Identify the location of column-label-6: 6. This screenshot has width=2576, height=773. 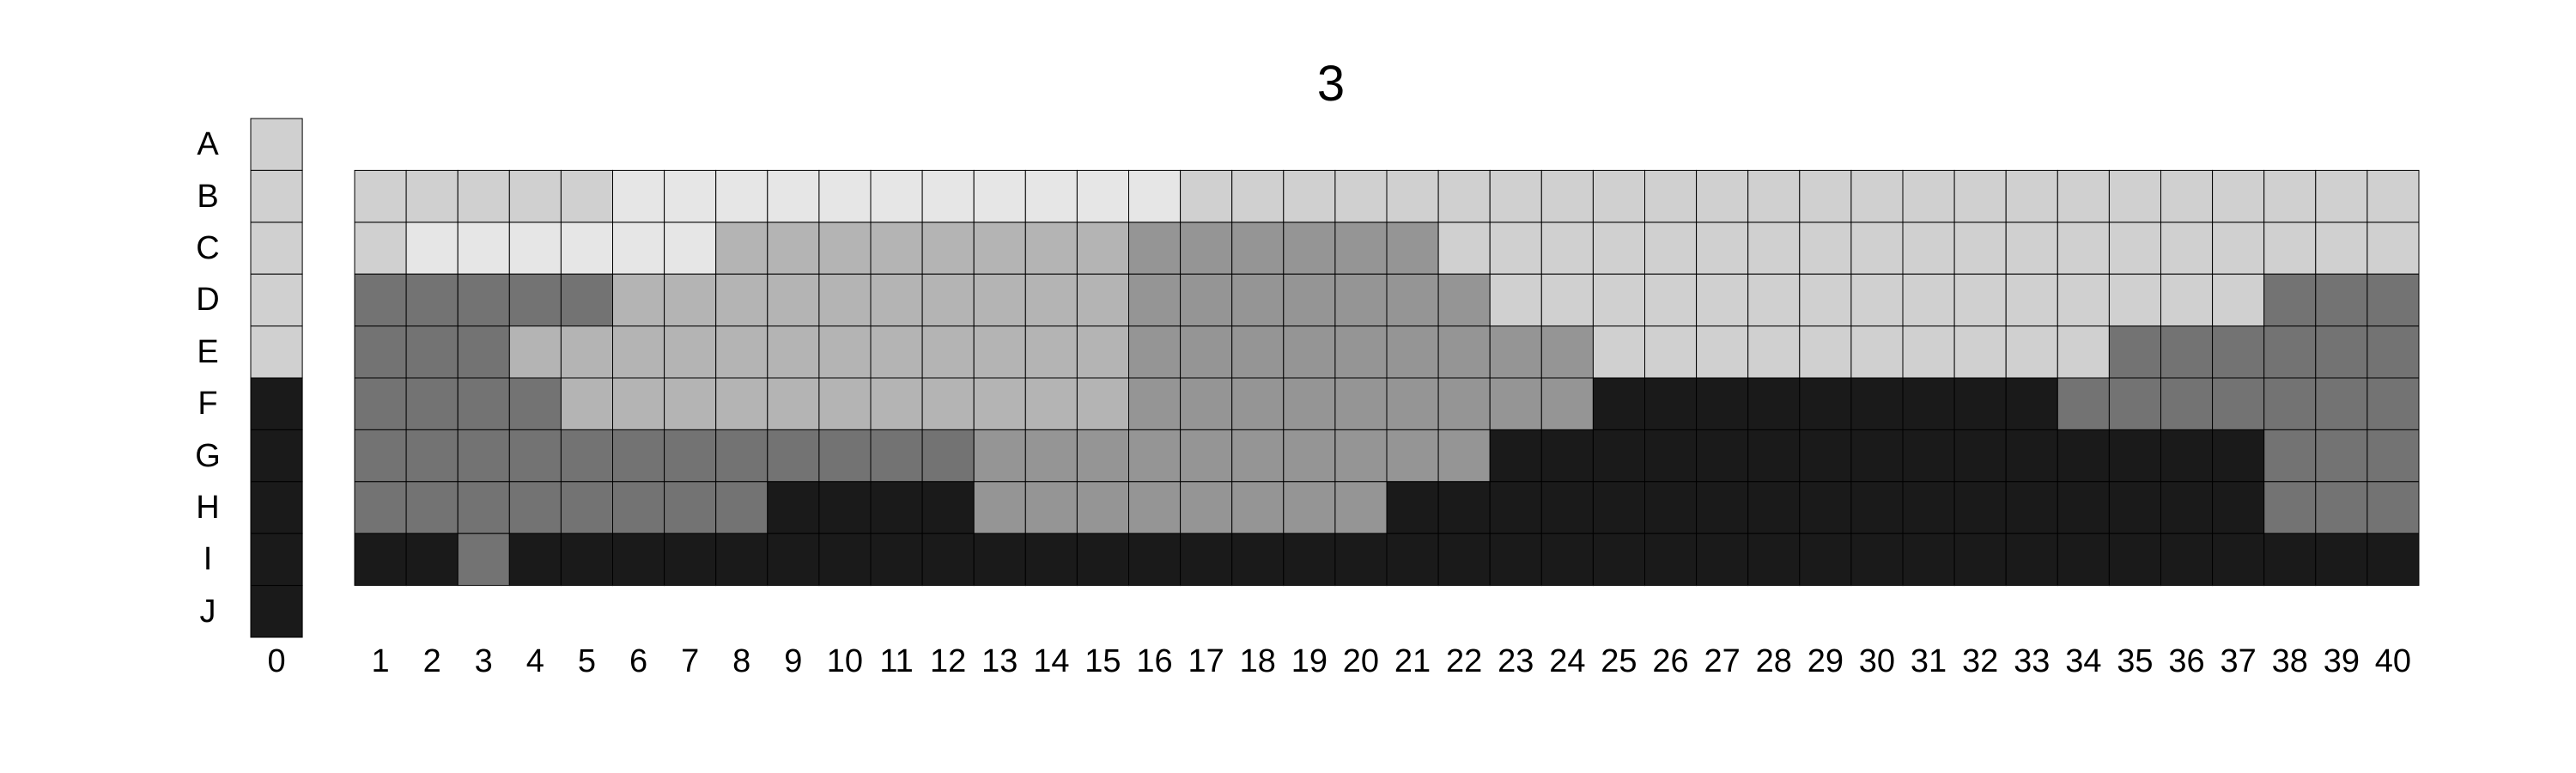
(638, 661).